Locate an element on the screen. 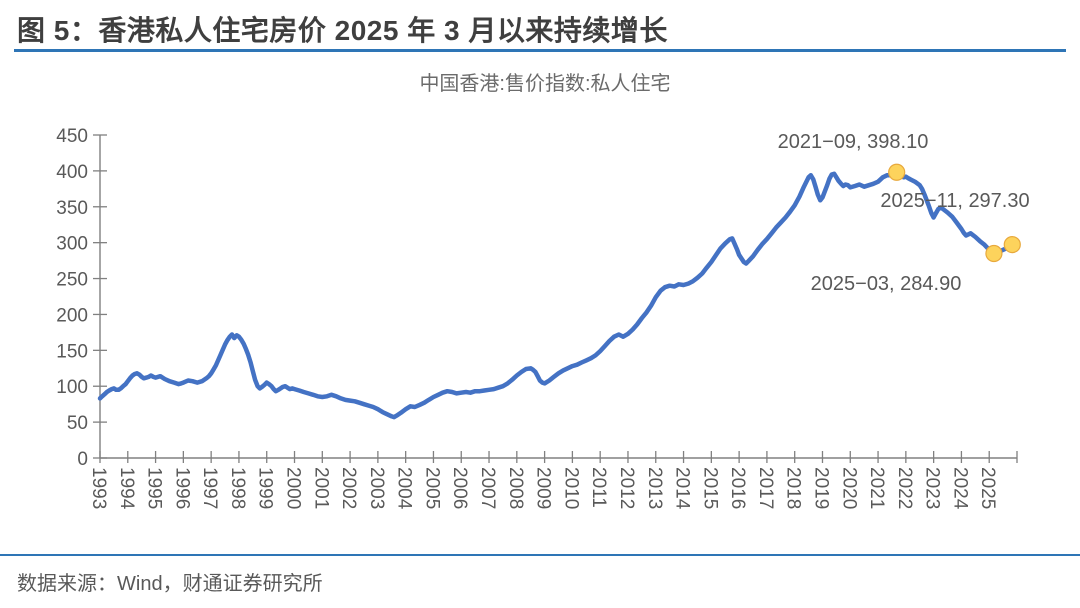  y-axis-tick-label: 200 is located at coordinates (72, 315).